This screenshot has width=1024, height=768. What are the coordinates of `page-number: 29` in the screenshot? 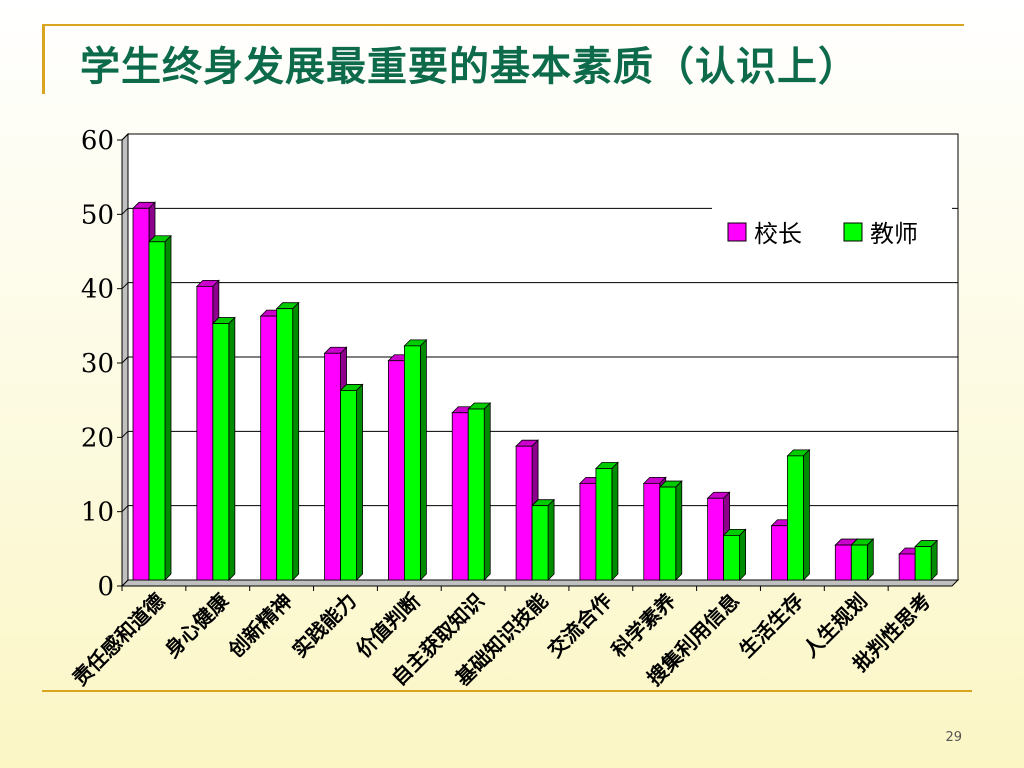 It's located at (953, 737).